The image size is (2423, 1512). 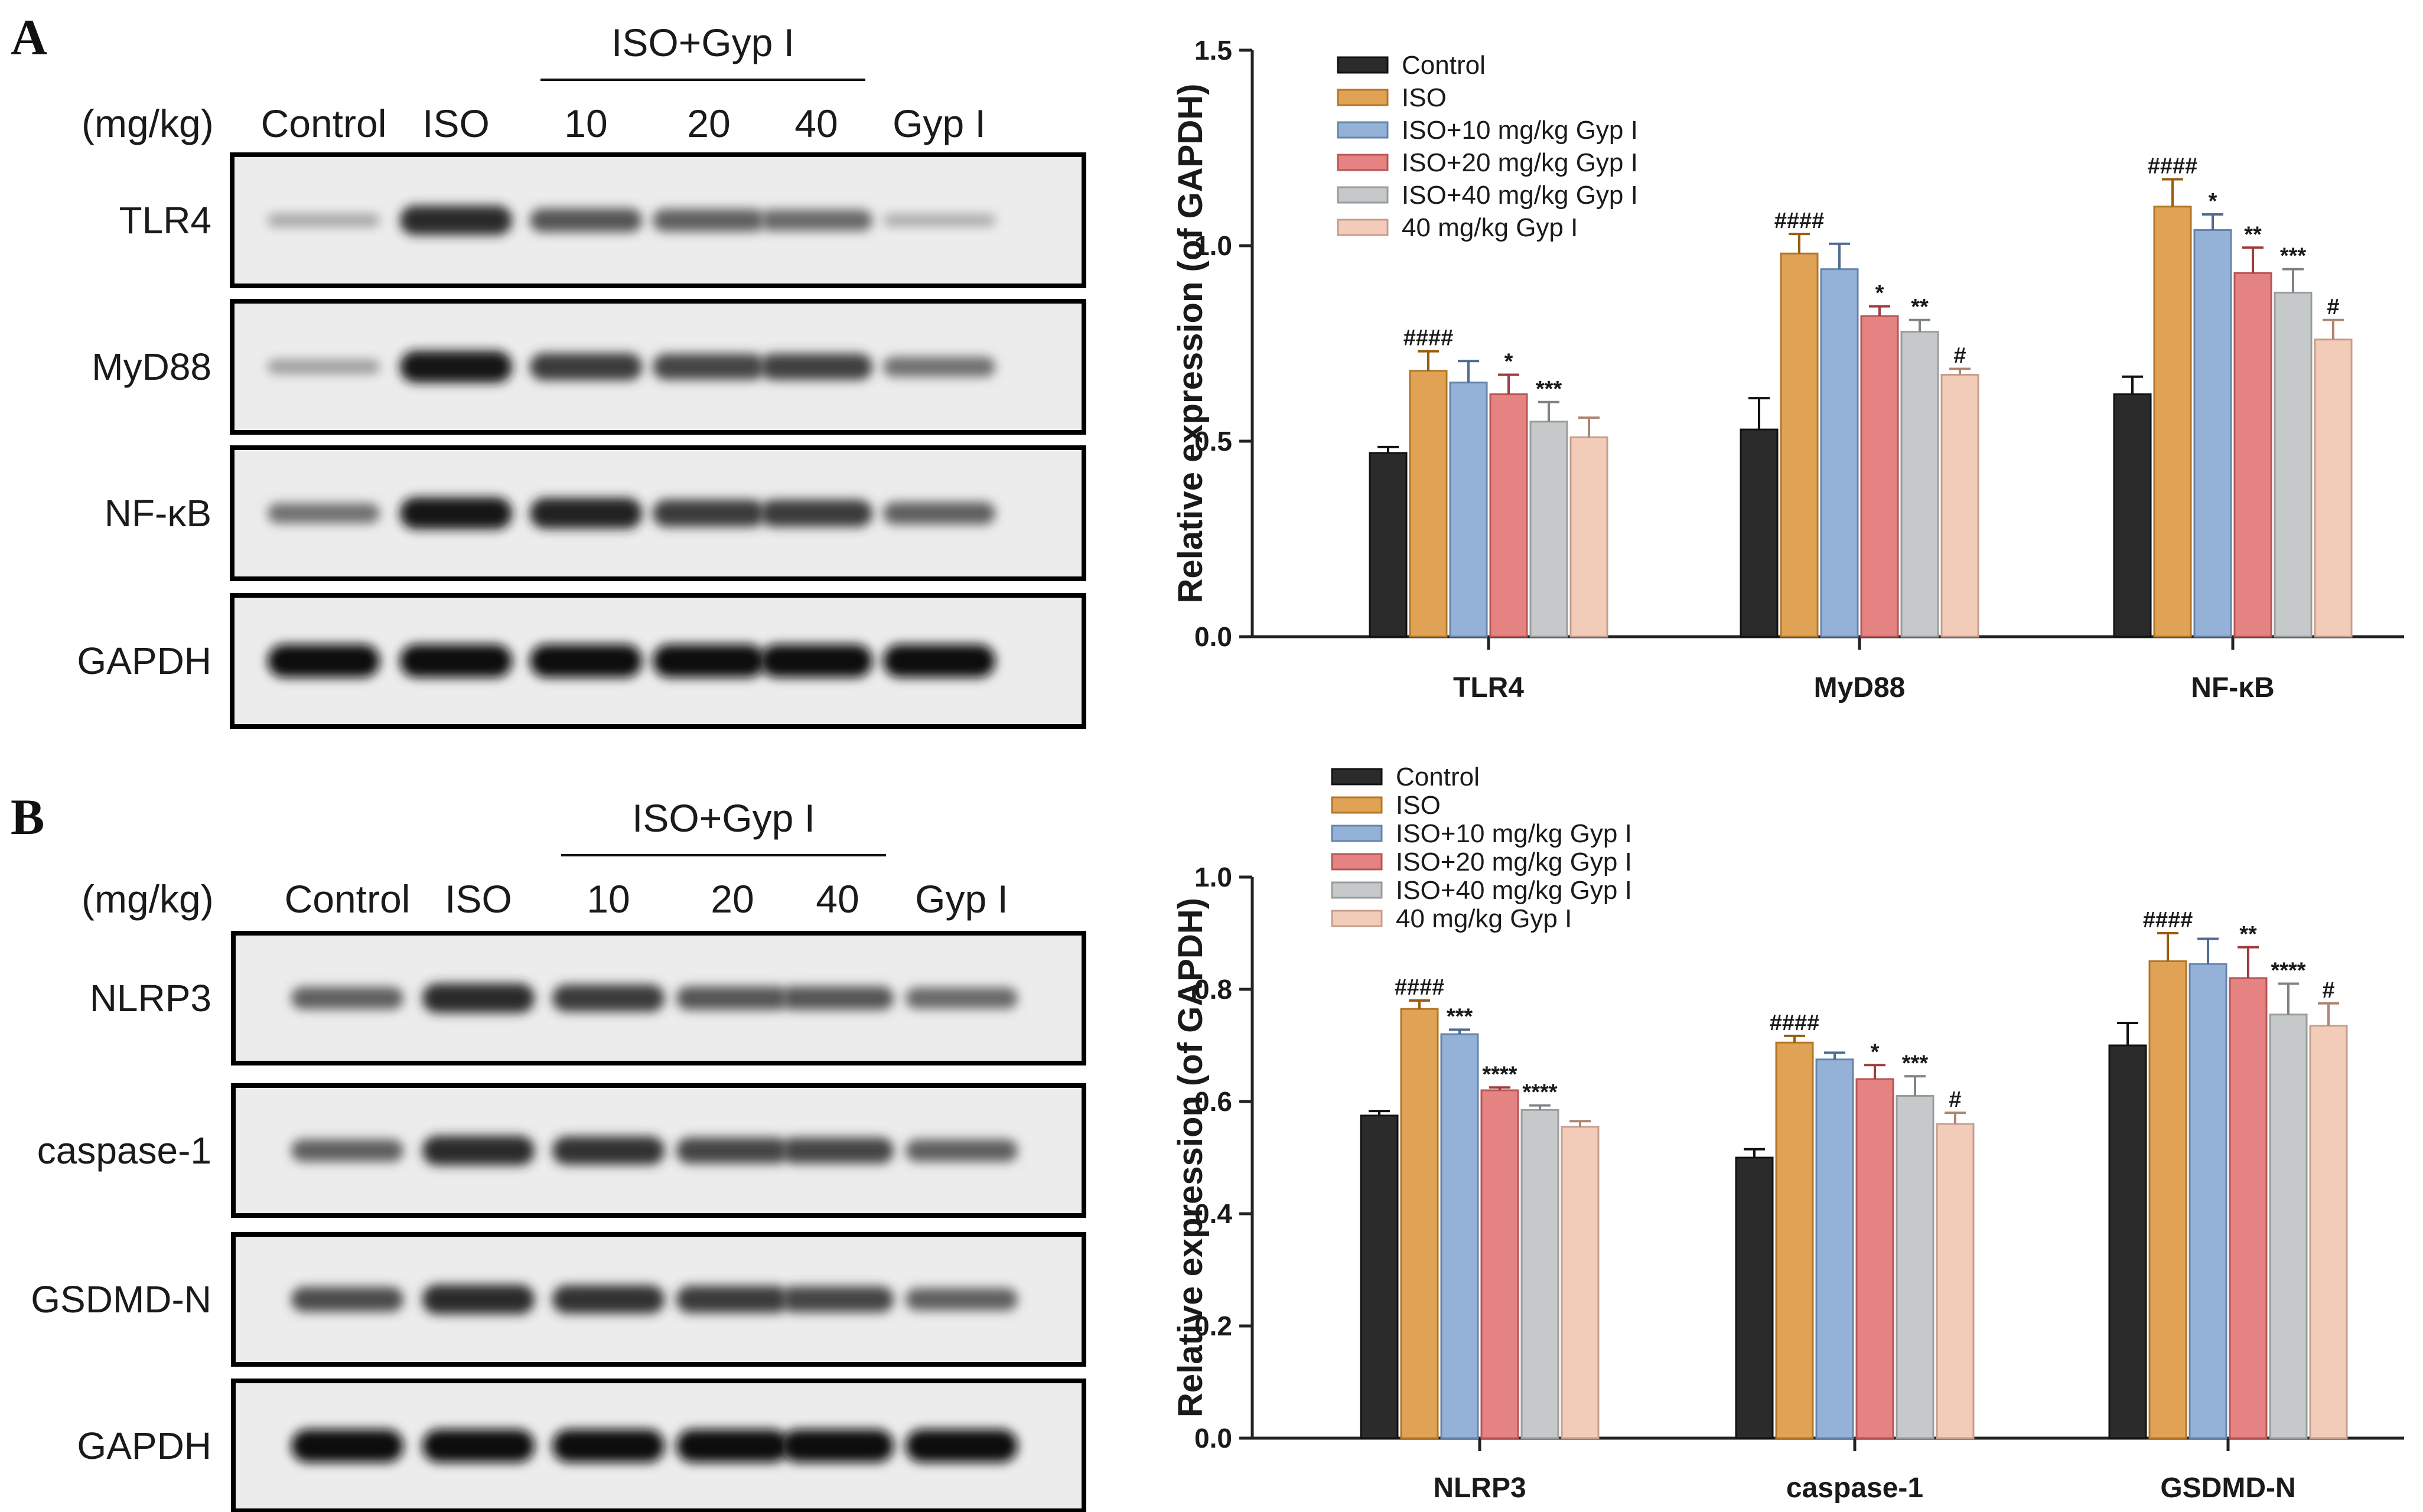 What do you see at coordinates (324, 123) in the screenshot?
I see `lane-label: Control` at bounding box center [324, 123].